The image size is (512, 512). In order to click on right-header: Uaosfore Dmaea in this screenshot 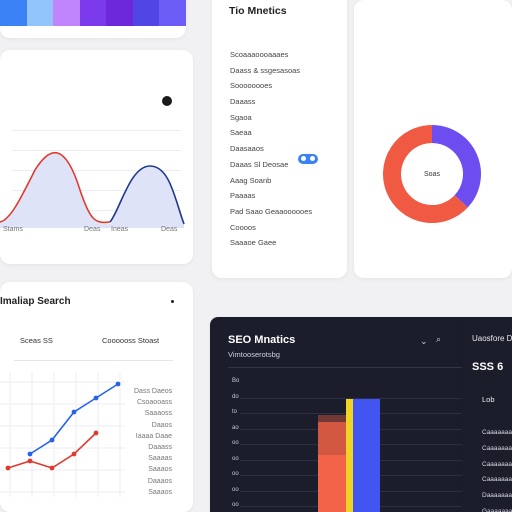, I will do `click(492, 338)`.